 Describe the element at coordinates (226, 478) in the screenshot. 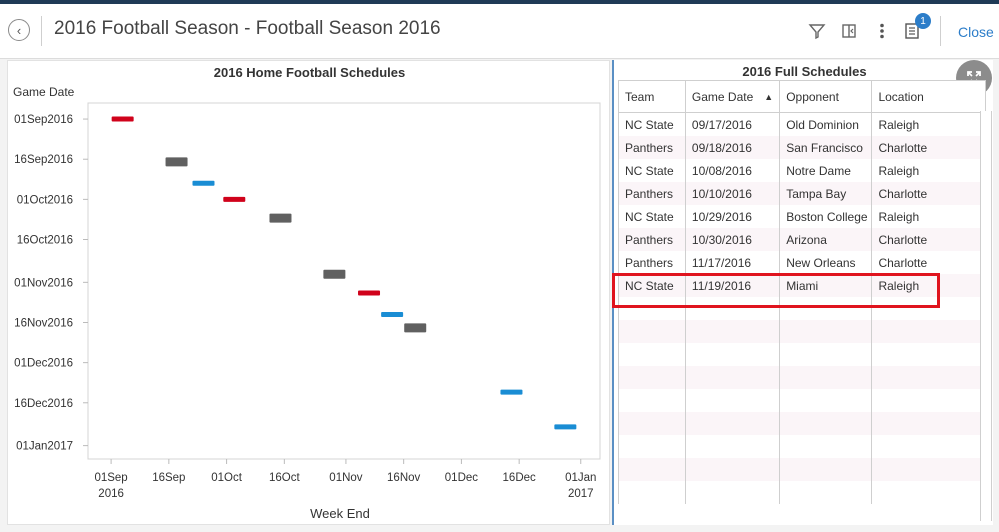

I see `x-tick-label: 01Oct` at that location.